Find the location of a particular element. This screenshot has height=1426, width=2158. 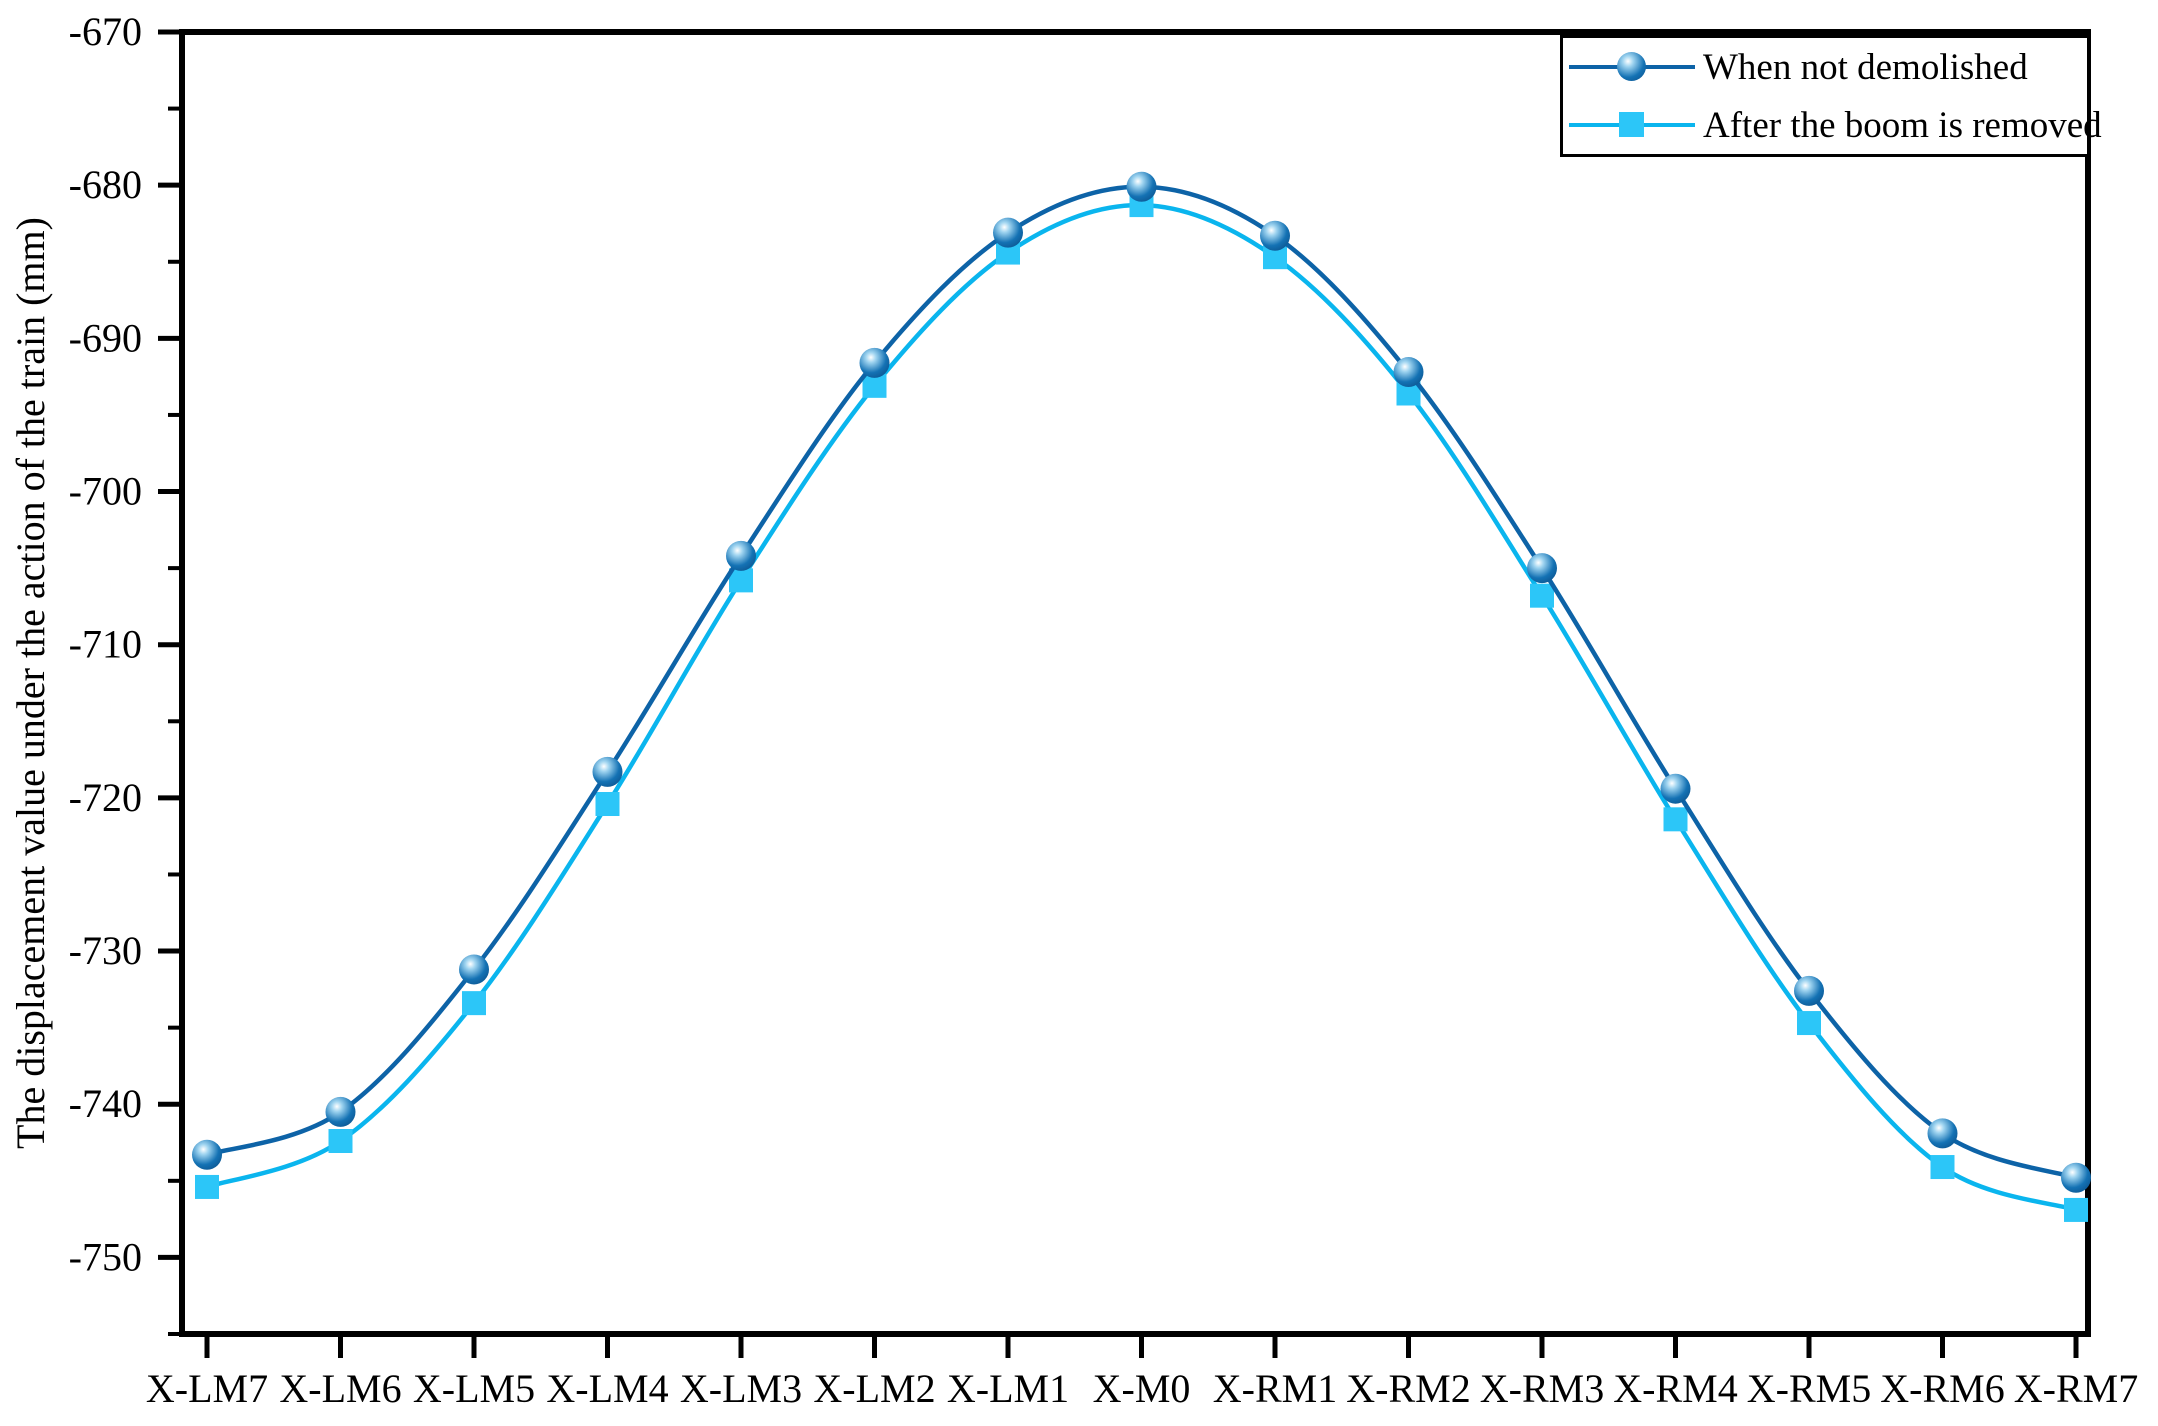

y-tick-label: -680 is located at coordinates (105, 184).